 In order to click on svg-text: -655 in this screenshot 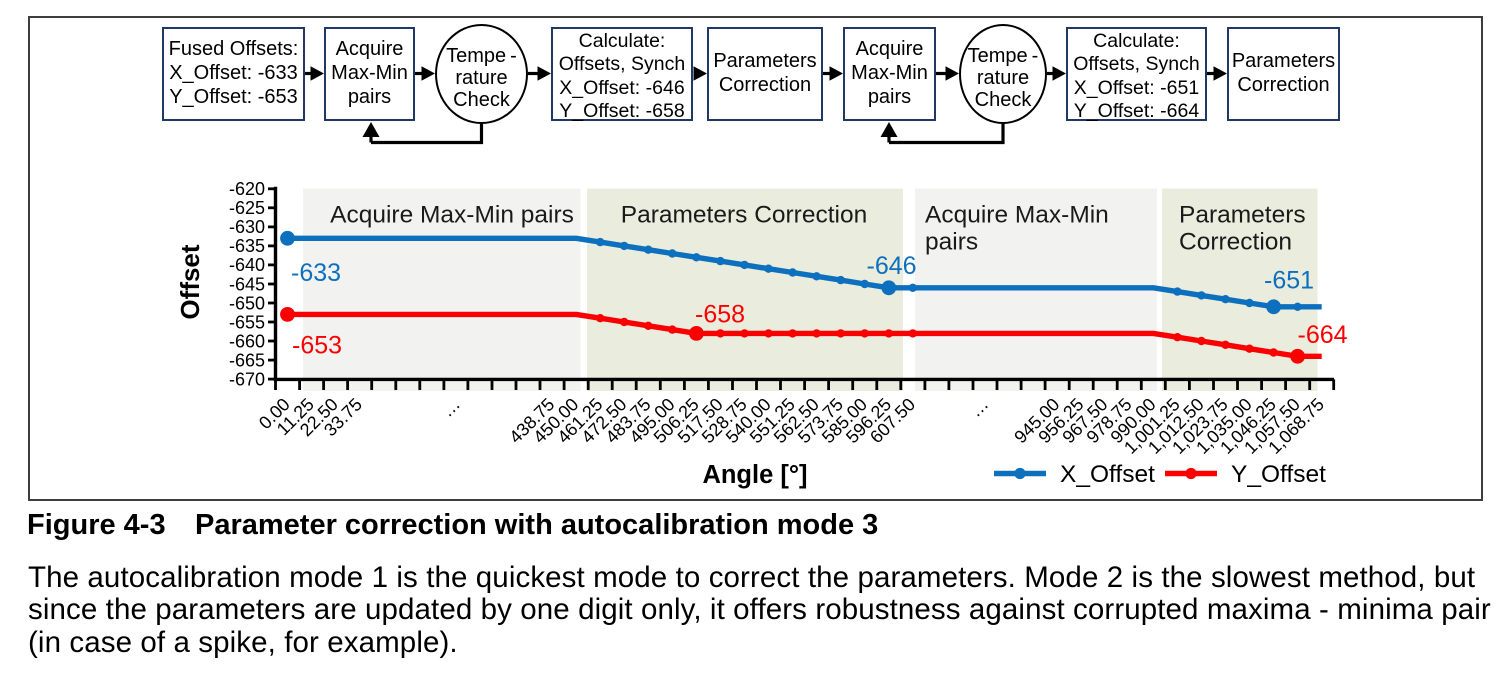, I will do `click(247, 322)`.